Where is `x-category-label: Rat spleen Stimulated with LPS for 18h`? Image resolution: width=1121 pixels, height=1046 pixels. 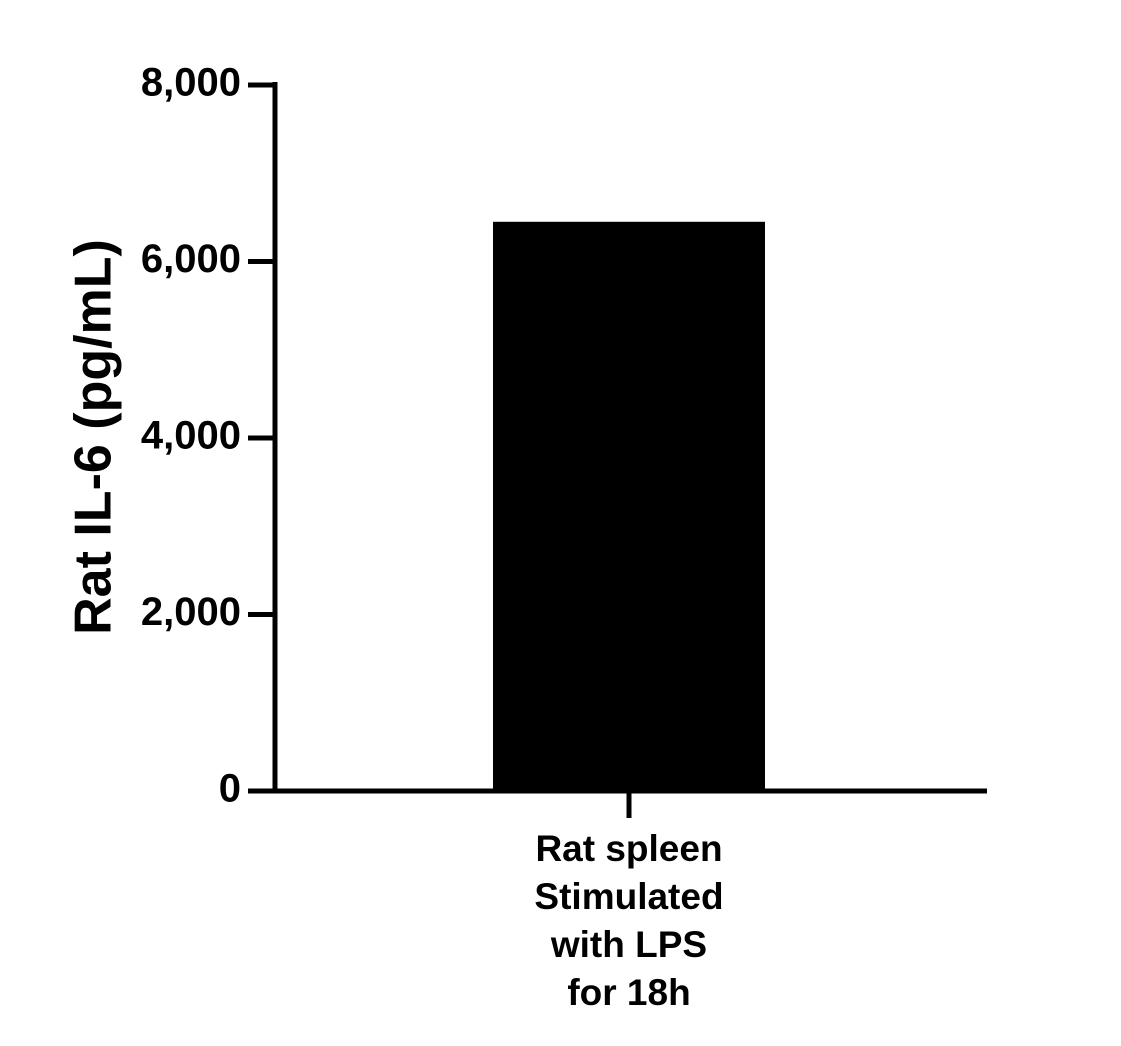
x-category-label: Rat spleen Stimulated with LPS for 18h is located at coordinates (628, 920).